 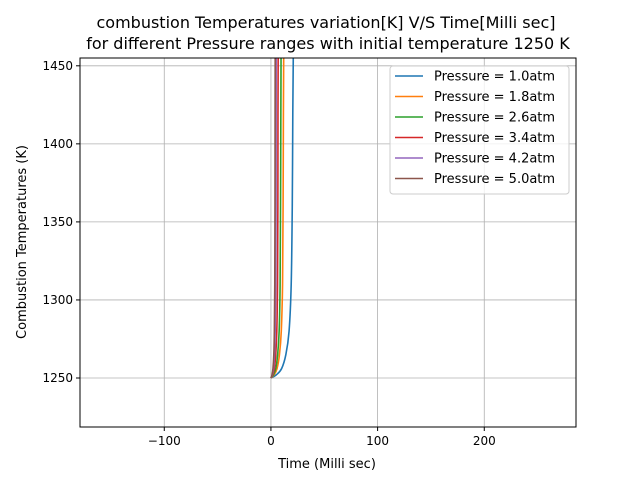 What do you see at coordinates (271, 441) in the screenshot?
I see `x-tick-label: 0` at bounding box center [271, 441].